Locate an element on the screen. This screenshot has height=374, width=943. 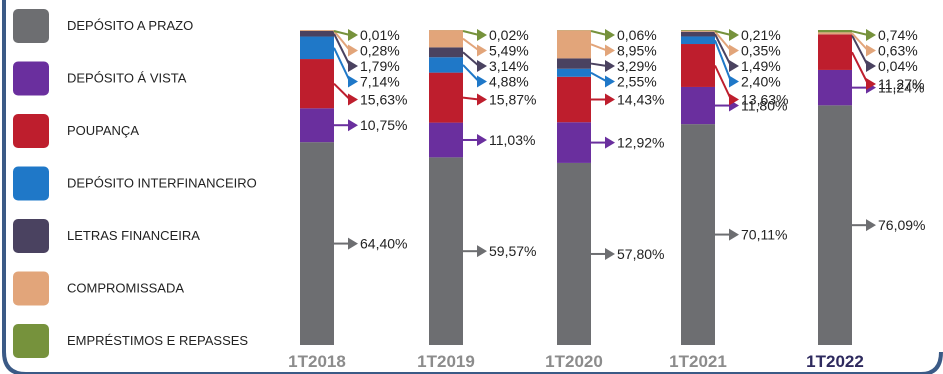
data-label-emprestimos-e-repasses-1t2021: 0,21% is located at coordinates (747, 35).